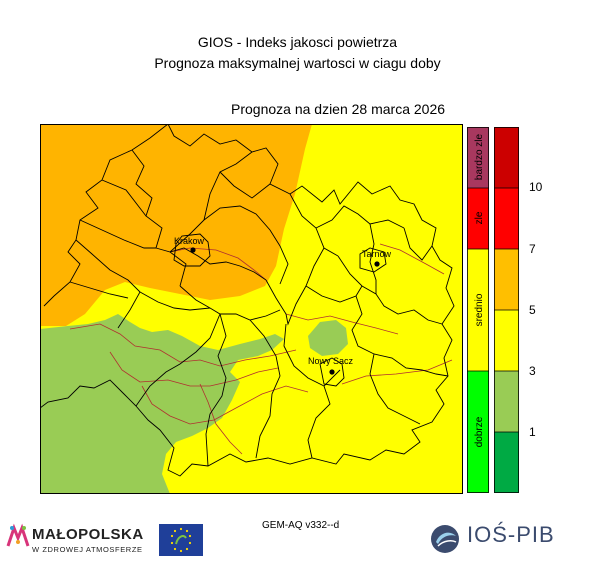  Describe the element at coordinates (162, 404) in the screenshot. I see `zone-green-west` at that location.